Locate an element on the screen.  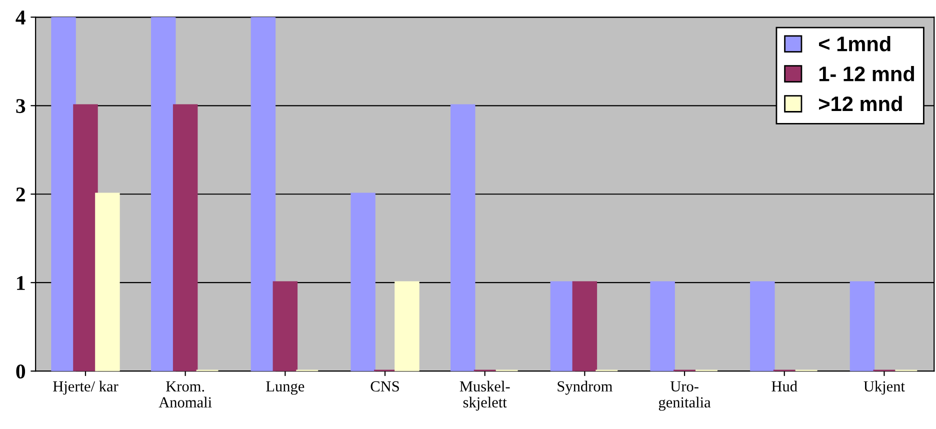
x-tick-label: Krom. Anomali is located at coordinates (185, 394).